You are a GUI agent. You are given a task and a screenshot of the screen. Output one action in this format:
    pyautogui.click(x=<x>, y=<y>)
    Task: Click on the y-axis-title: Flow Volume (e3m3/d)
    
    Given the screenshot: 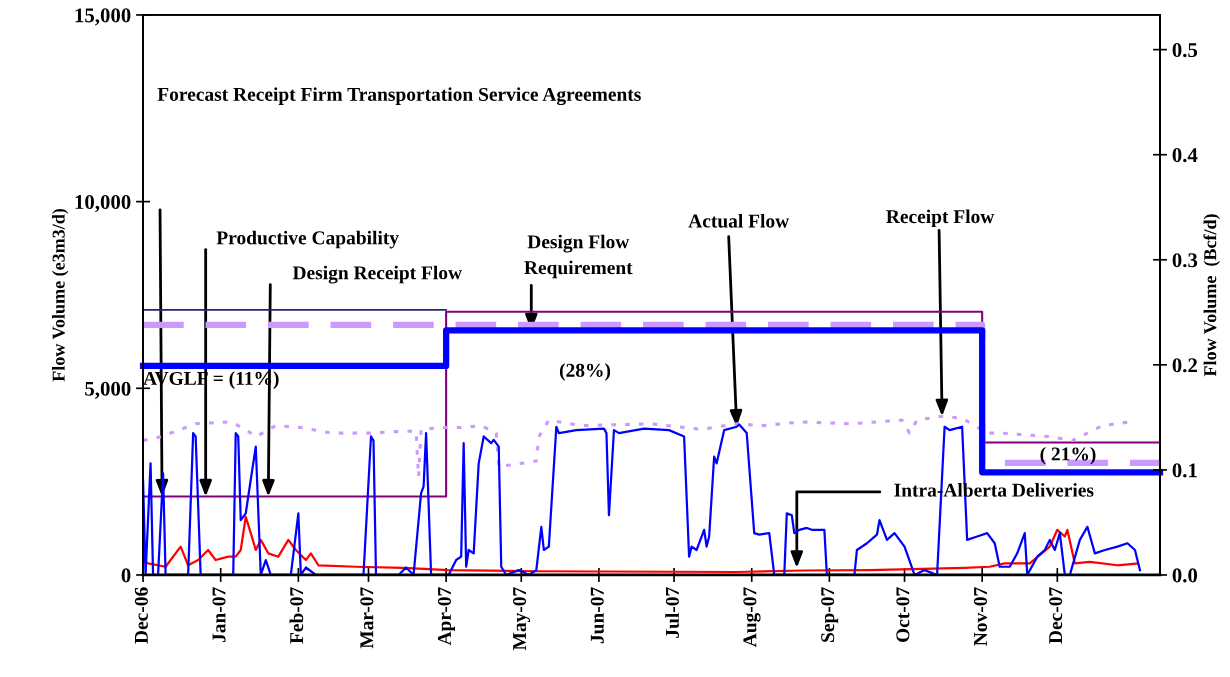 What is the action you would take?
    pyautogui.click(x=60, y=295)
    